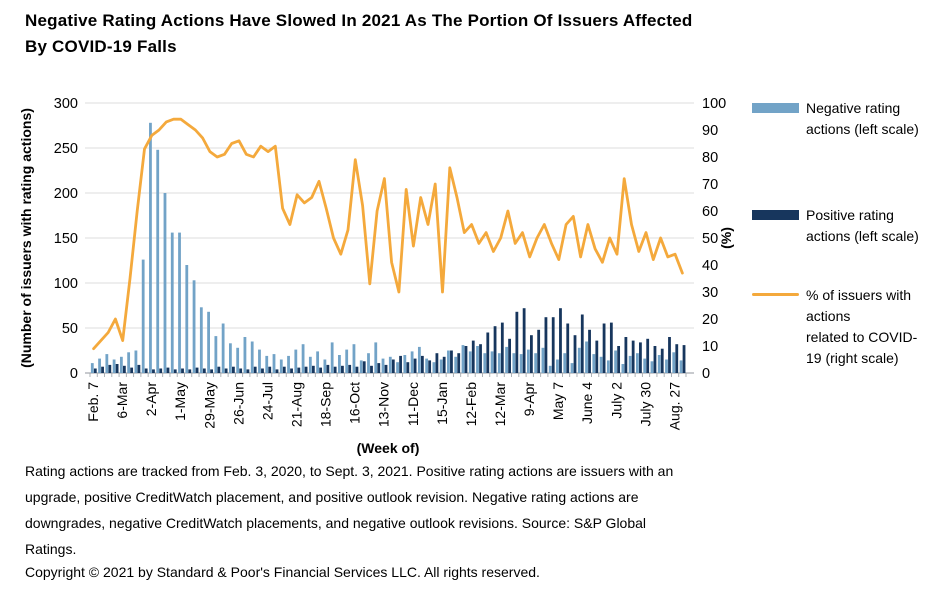  I want to click on right-axis-title: (%), so click(726, 238).